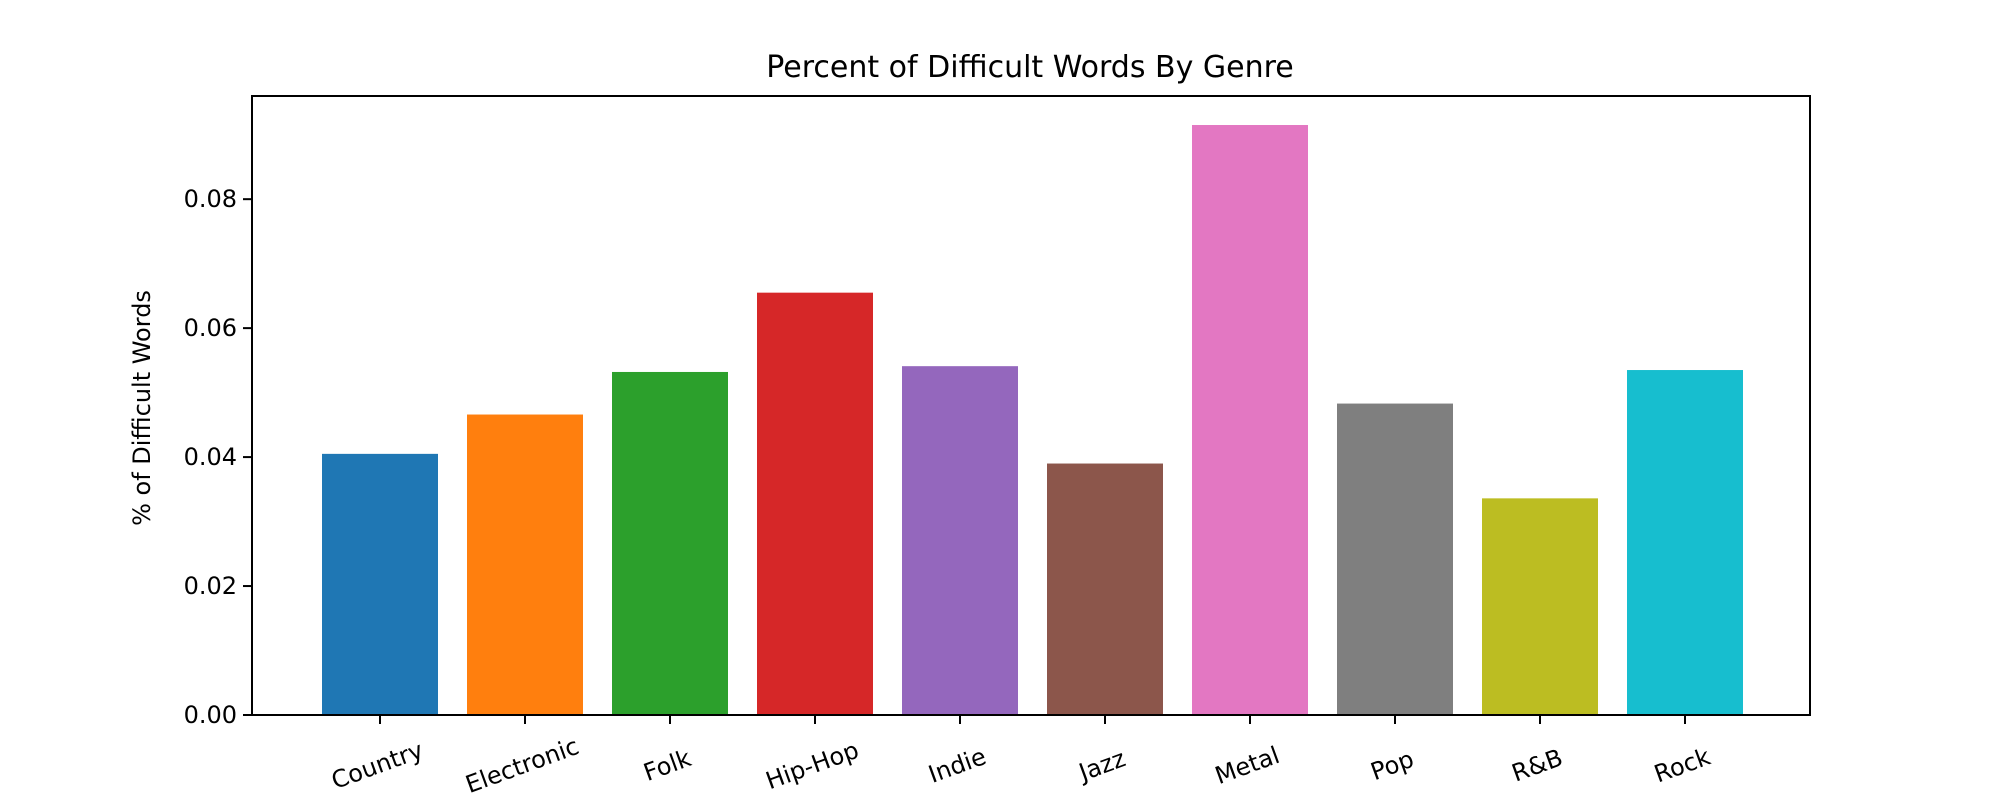 The width and height of the screenshot is (2000, 800). Describe the element at coordinates (815, 503) in the screenshot. I see `bar-hip-hop` at that location.